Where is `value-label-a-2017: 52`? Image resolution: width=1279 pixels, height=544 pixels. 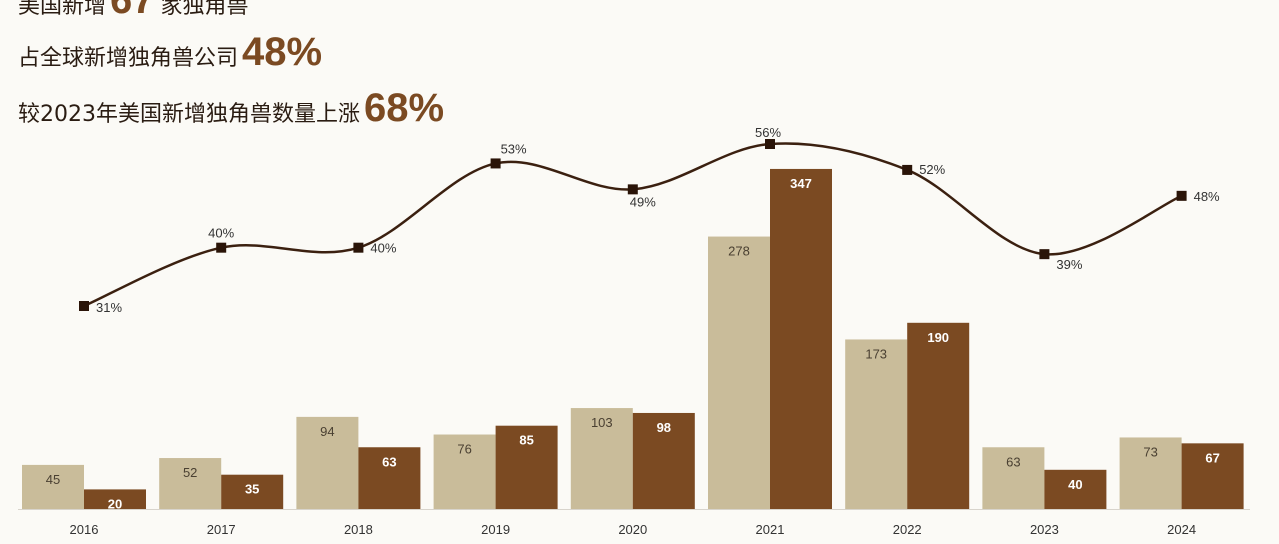
value-label-a-2017: 52 is located at coordinates (190, 472).